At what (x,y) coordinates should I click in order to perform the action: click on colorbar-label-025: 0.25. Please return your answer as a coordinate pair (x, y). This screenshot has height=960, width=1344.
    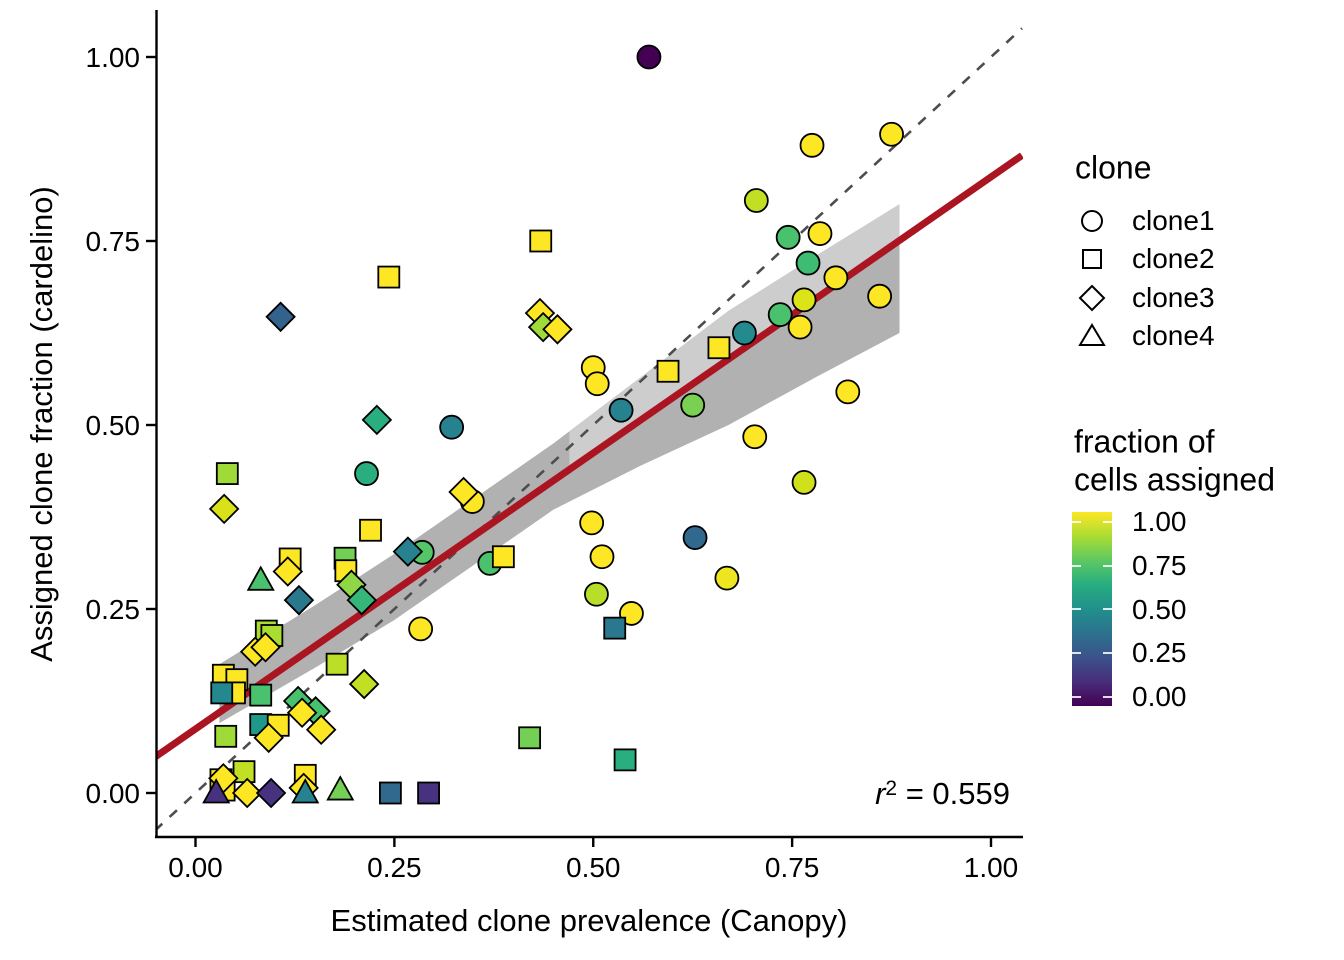
    Looking at the image, I should click on (1159, 652).